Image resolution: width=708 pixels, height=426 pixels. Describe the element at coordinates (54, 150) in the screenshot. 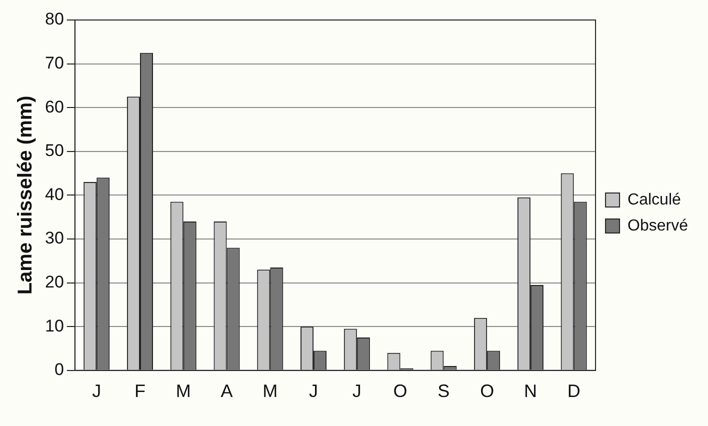

I see `y-tick-label: 50` at that location.